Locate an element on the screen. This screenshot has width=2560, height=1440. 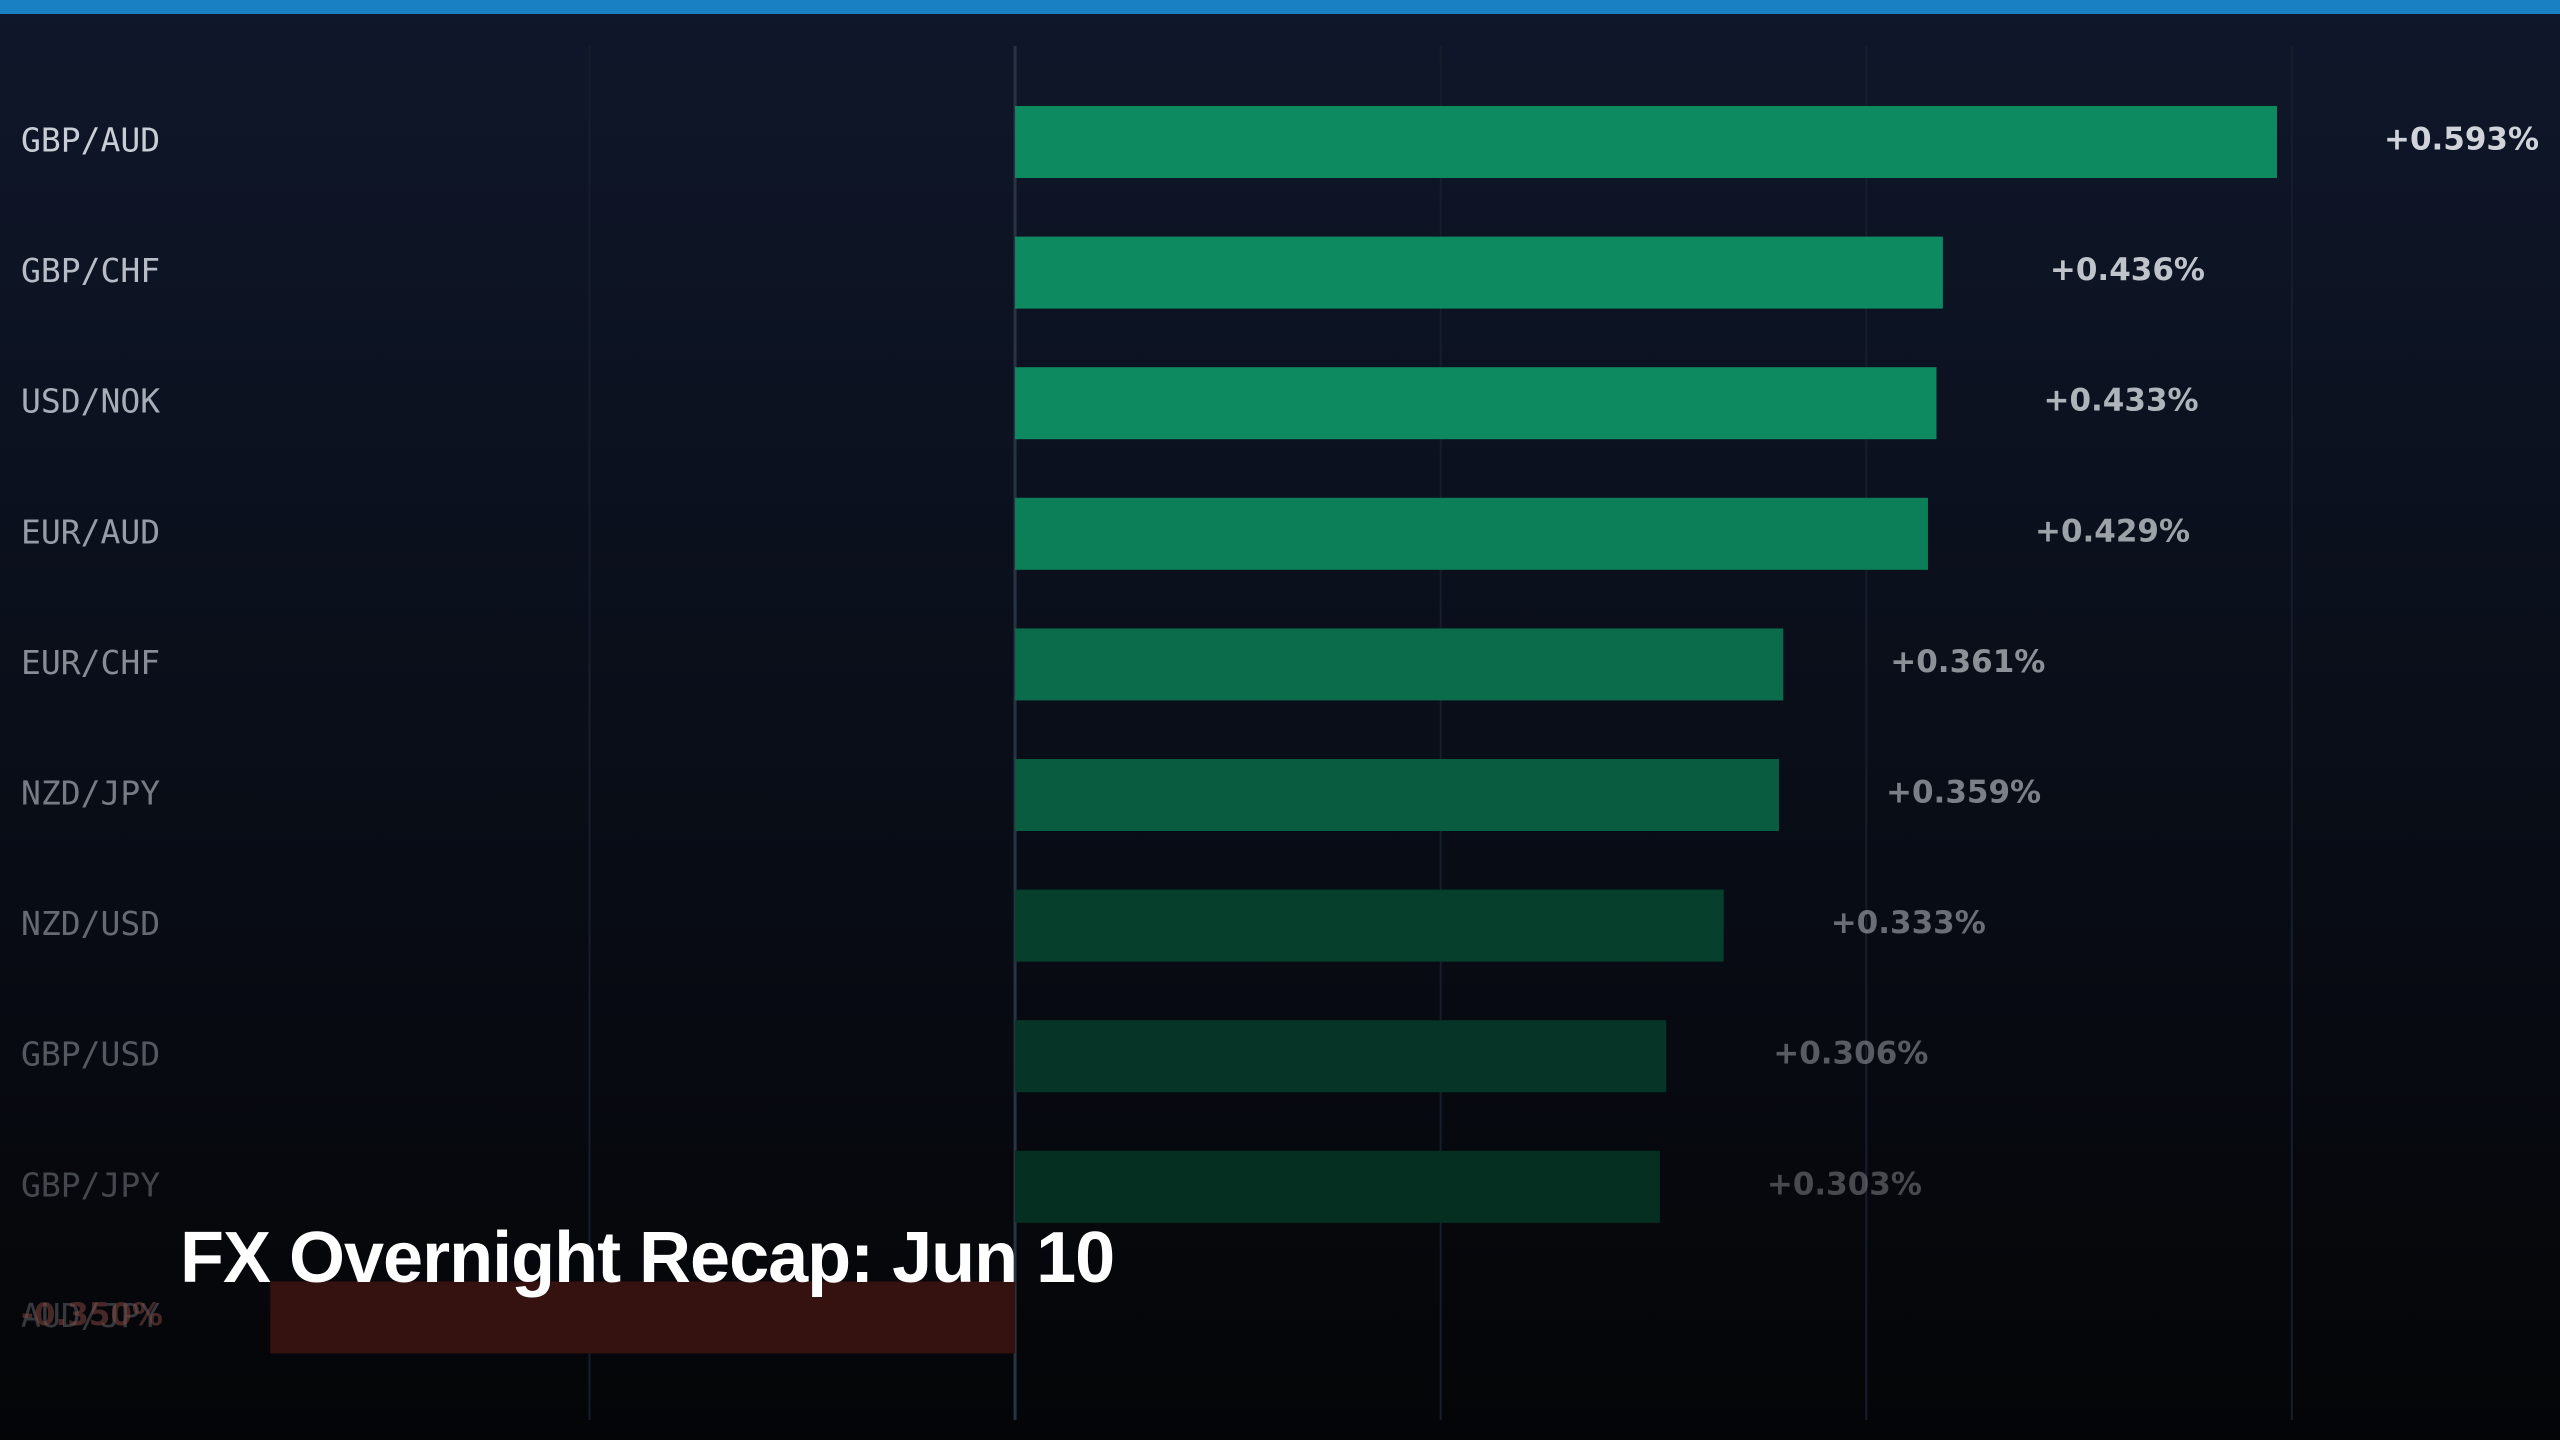
category-label: GBP/CHF is located at coordinates (90, 270).